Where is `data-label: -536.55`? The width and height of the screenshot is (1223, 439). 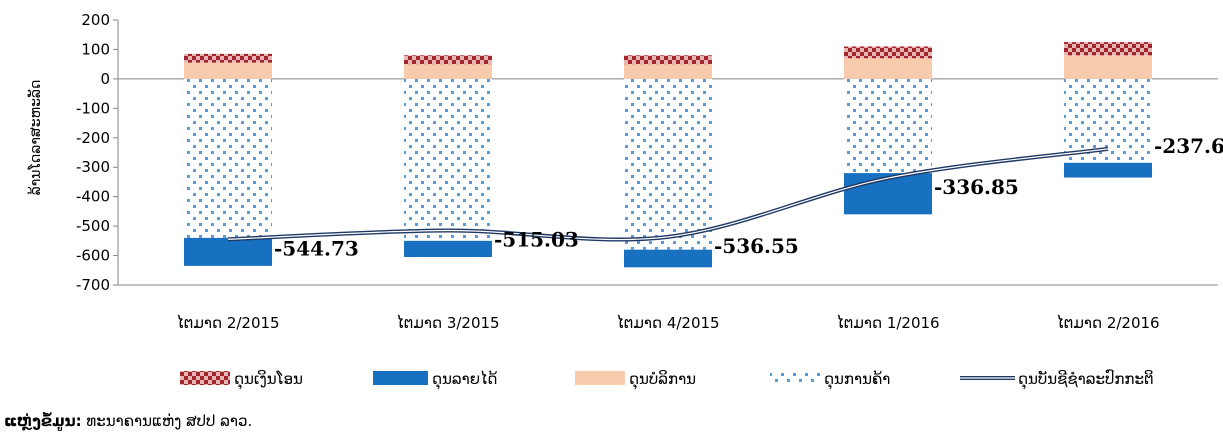
data-label: -536.55 is located at coordinates (756, 246).